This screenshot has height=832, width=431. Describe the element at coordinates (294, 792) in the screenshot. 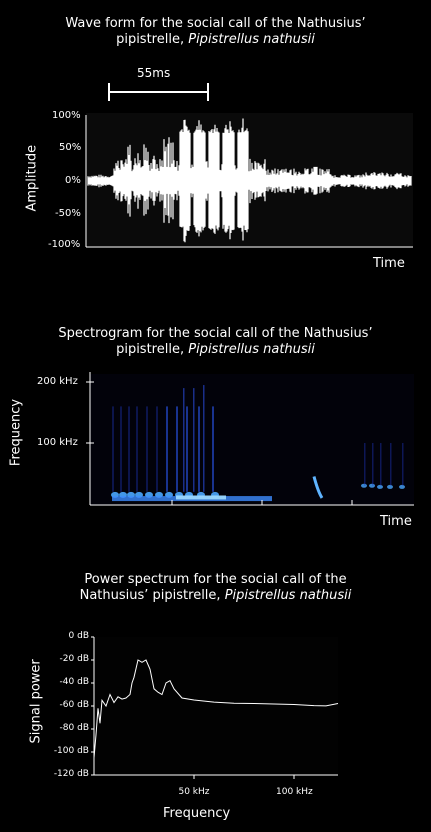

I see `spectrum-xtick-label: 100 kHz` at that location.